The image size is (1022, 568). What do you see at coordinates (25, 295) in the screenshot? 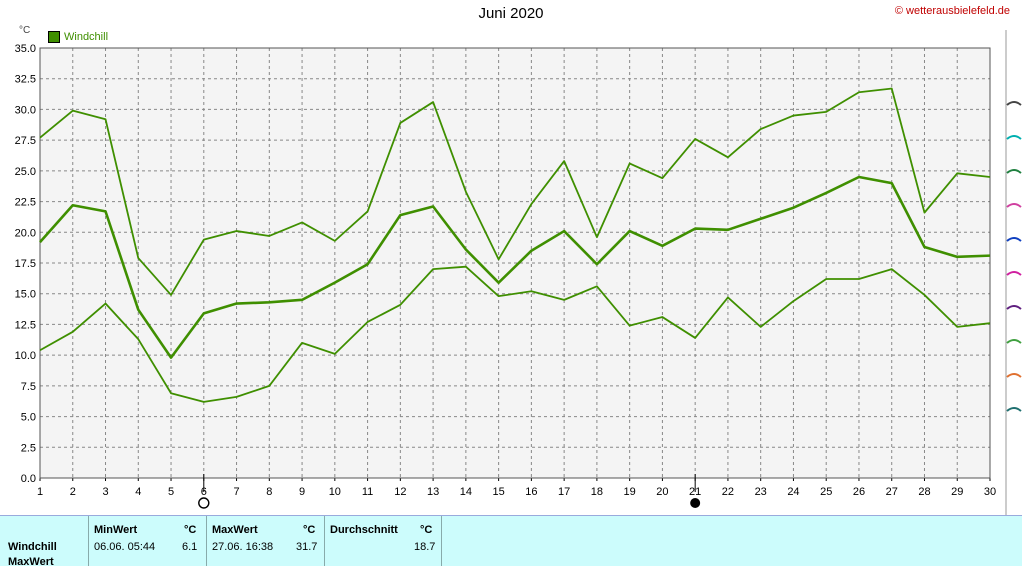
I see `y-tick-label: 15.0` at bounding box center [25, 295].